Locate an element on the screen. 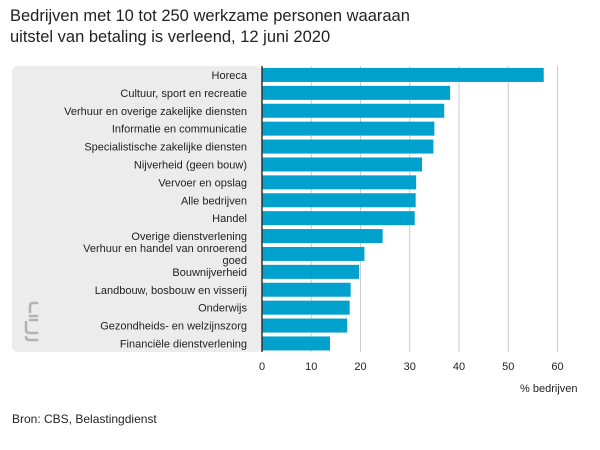 The image size is (600, 450). category-label-7: Alle bedrijven is located at coordinates (214, 201).